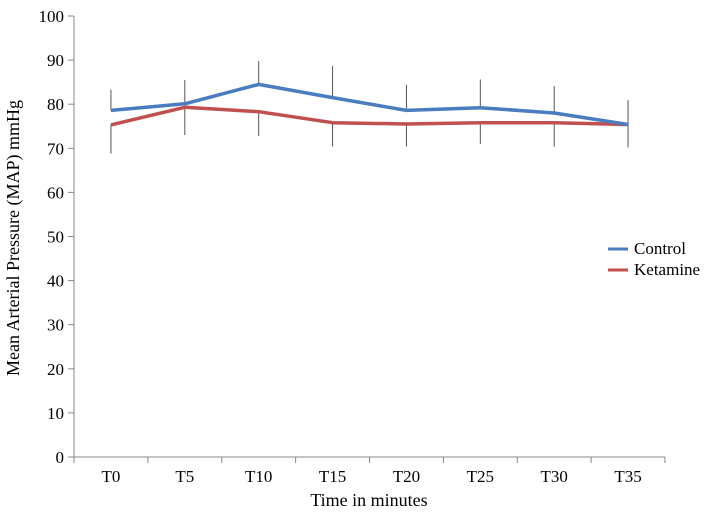 The height and width of the screenshot is (516, 720). I want to click on x-tick-label: T30, so click(553, 476).